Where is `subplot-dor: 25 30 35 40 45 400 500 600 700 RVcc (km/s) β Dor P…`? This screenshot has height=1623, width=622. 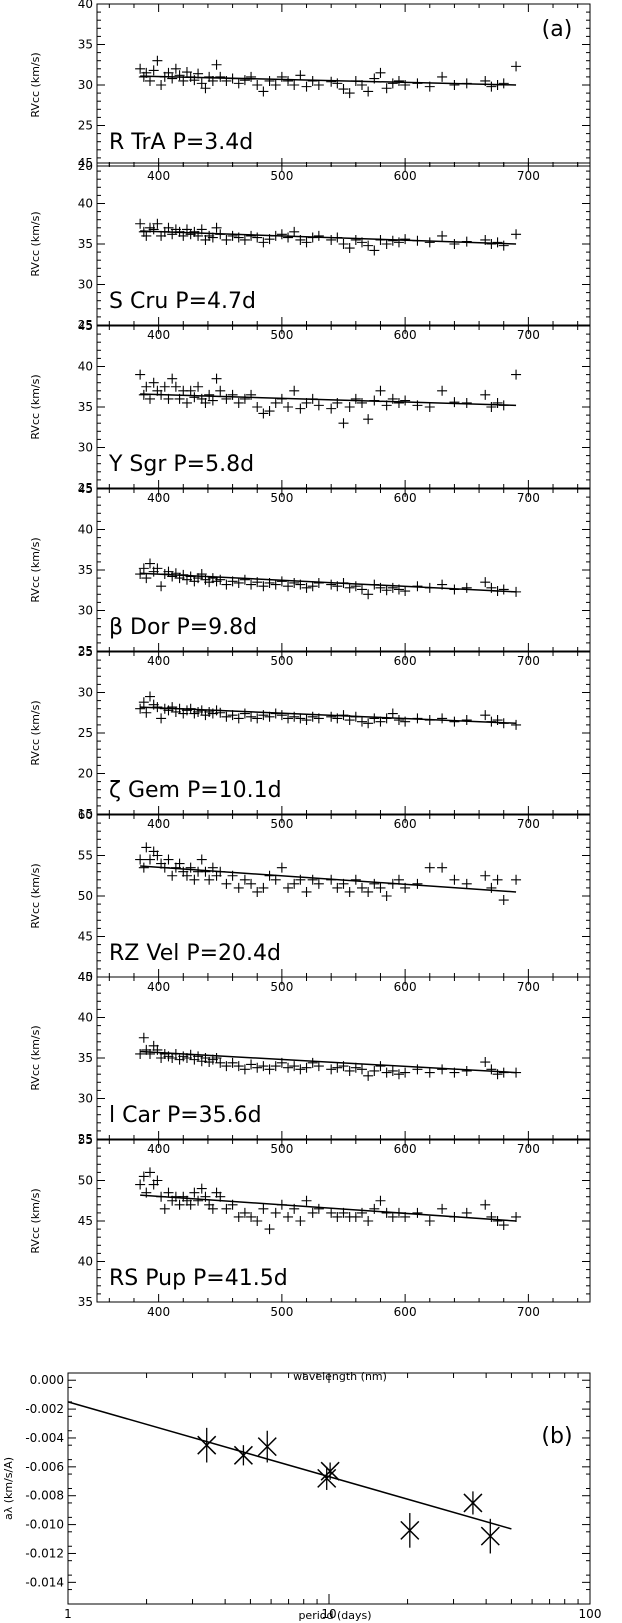 subplot-dor: 25 30 35 40 45 400 500 600 700 RVcc (km/s) β Dor P… is located at coordinates (310, 575).